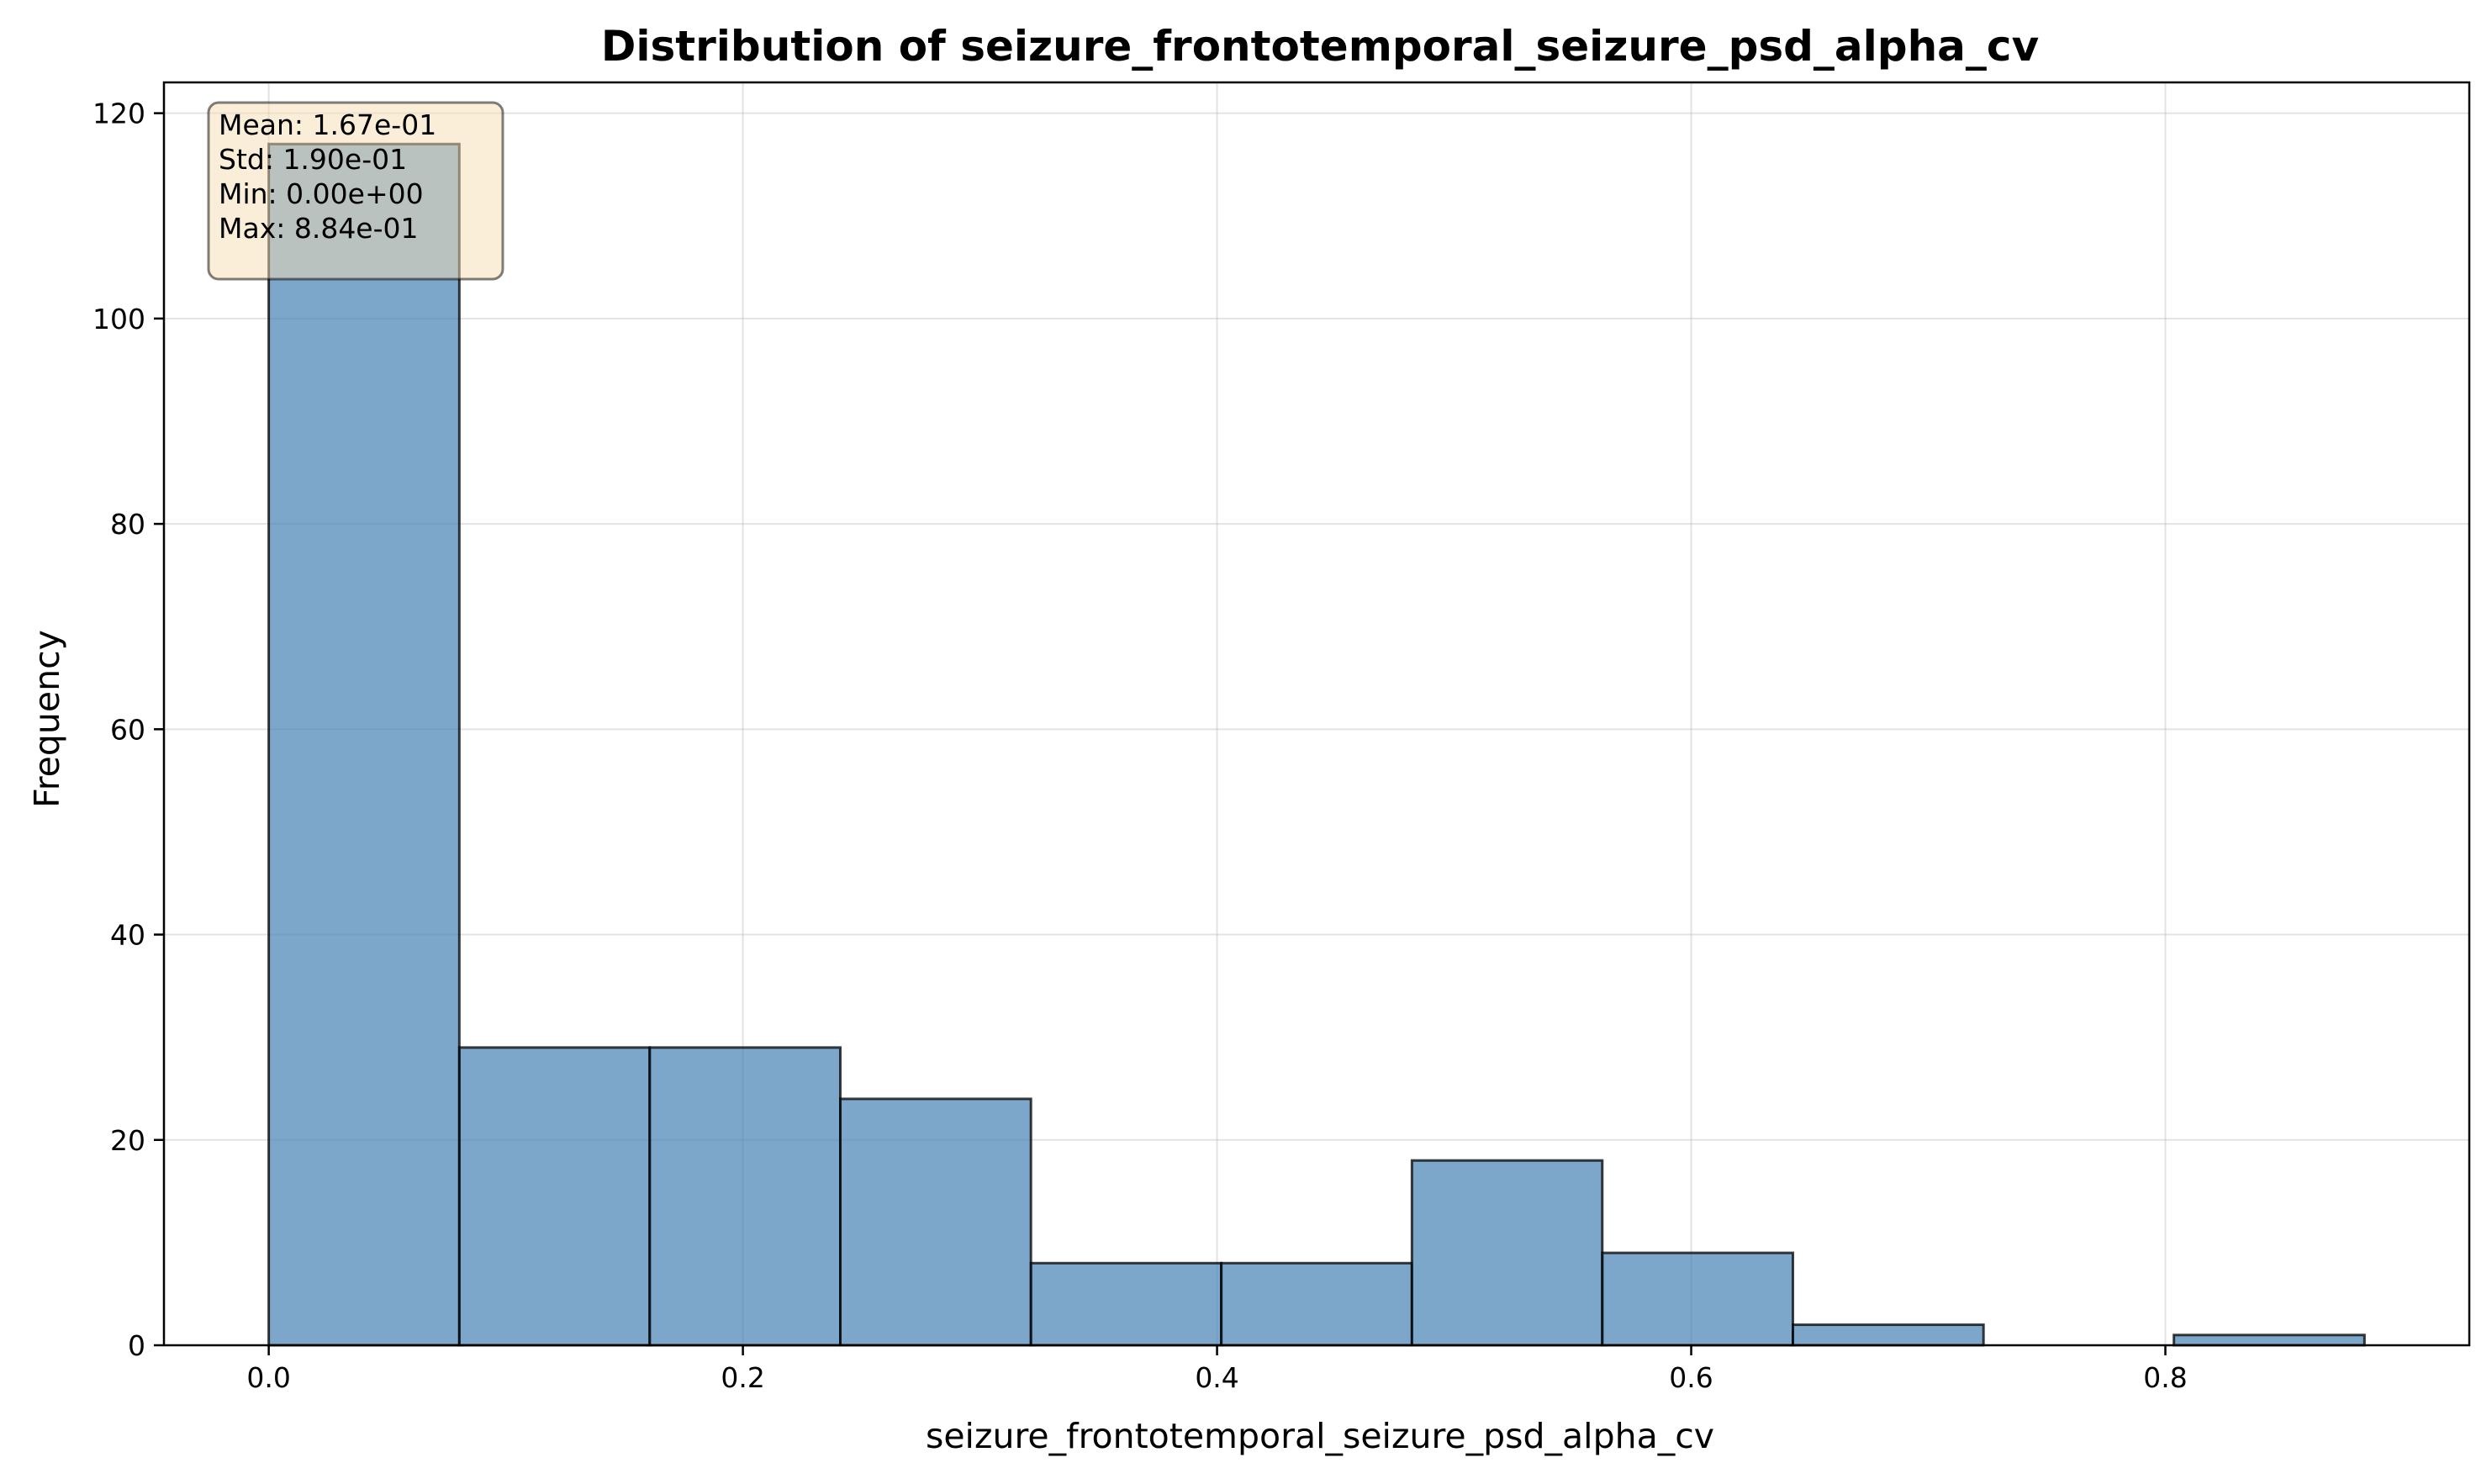  I want to click on stats-box, so click(355, 191).